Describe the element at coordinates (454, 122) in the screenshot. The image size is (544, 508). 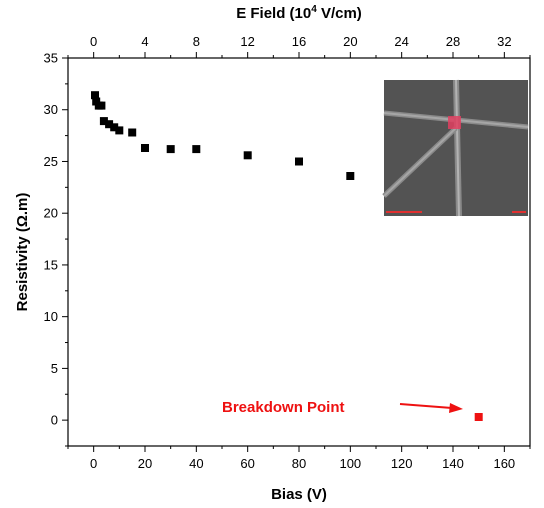
I see `inset-highlight` at that location.